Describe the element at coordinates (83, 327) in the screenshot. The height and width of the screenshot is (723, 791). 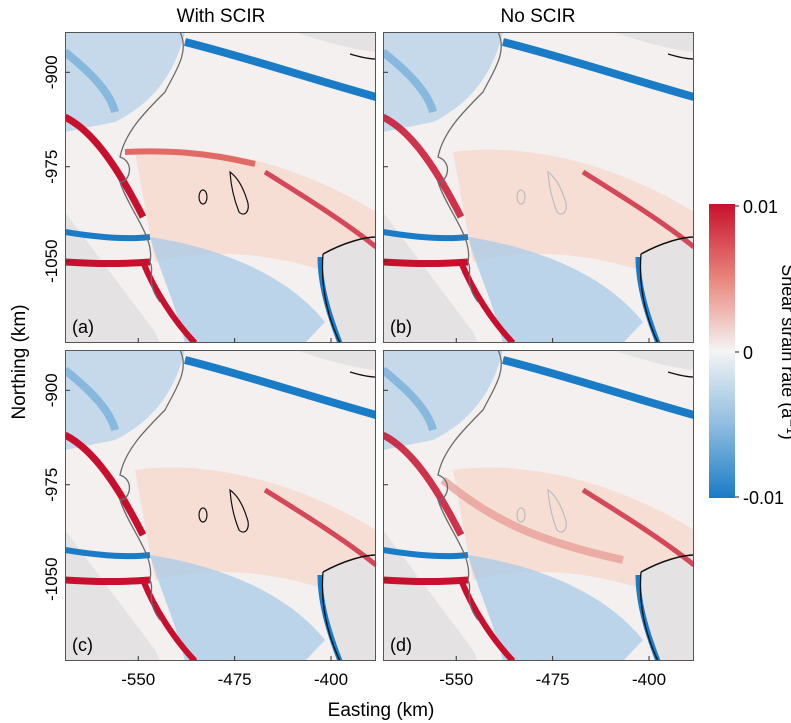
I see `panel-label: (a)` at that location.